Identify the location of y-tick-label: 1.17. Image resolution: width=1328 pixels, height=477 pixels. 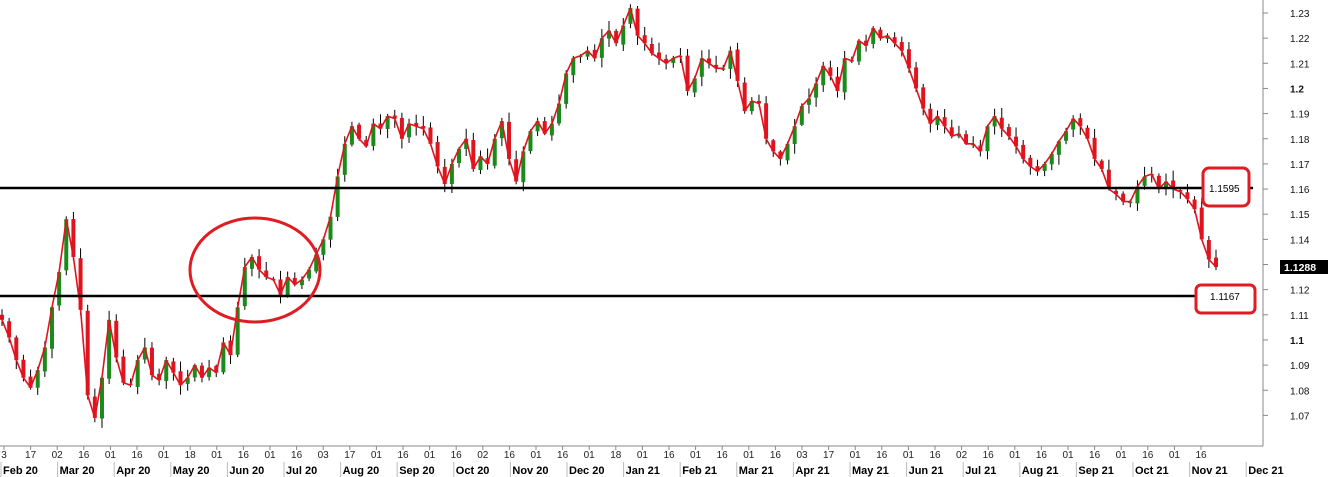
(1300, 165).